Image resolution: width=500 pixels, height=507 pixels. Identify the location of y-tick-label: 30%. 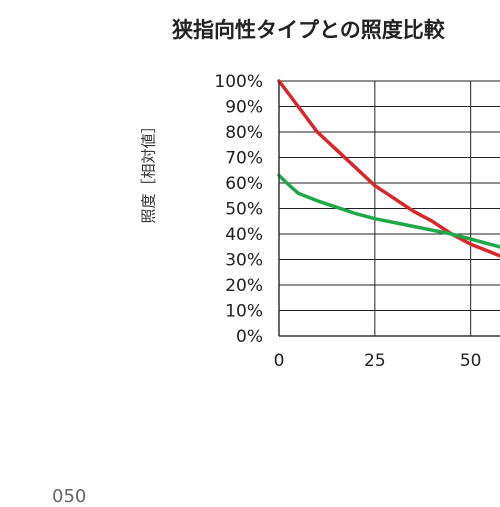
(244, 261).